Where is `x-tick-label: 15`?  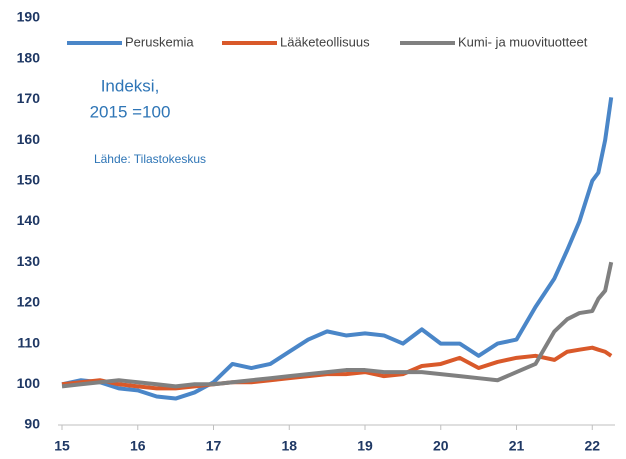 x-tick-label: 15 is located at coordinates (62, 446).